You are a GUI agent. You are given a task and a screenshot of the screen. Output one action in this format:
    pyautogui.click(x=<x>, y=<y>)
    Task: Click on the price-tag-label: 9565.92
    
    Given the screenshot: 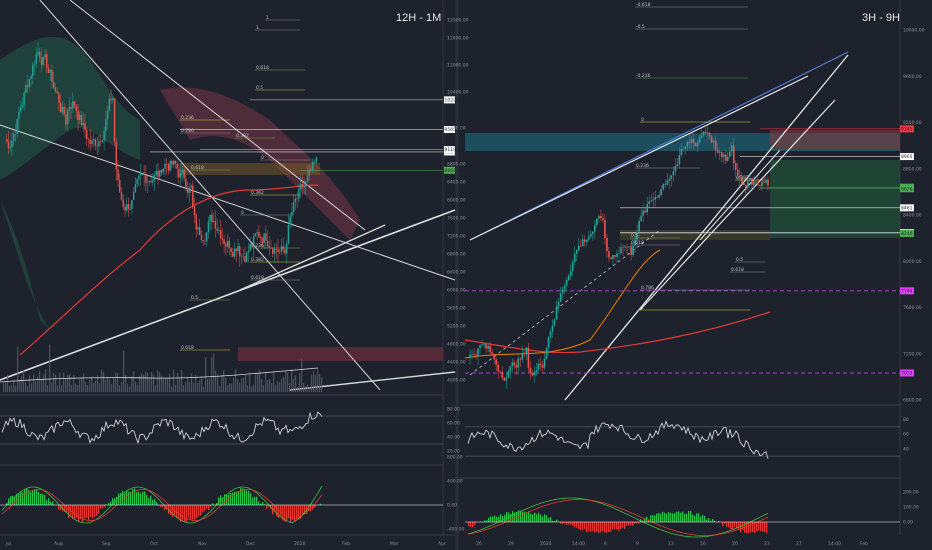 What is the action you would take?
    pyautogui.click(x=454, y=130)
    